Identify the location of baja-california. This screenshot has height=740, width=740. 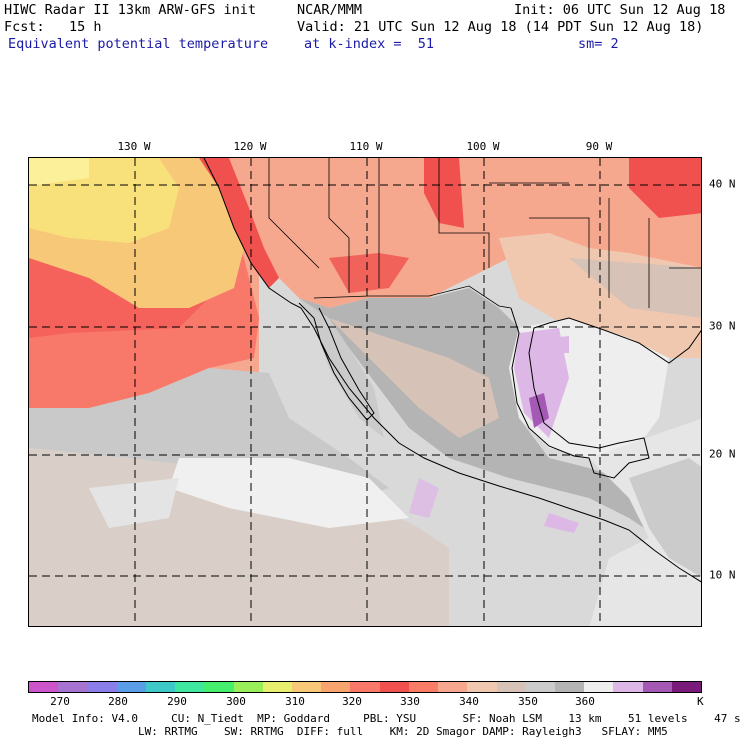
(341, 368).